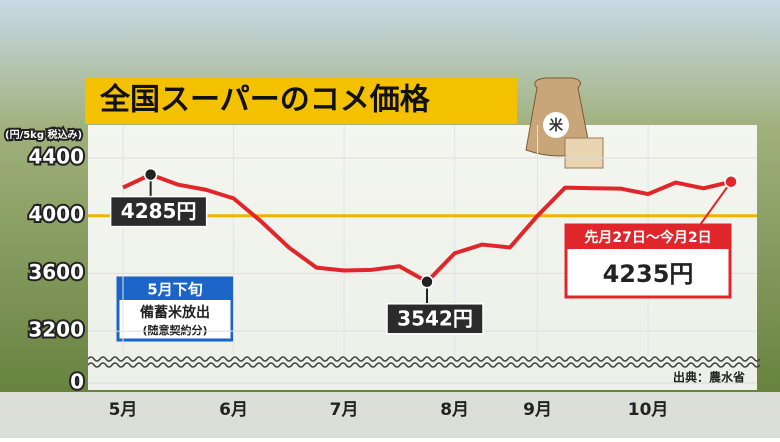  I want to click on rice-icon: 米, so click(564, 123).